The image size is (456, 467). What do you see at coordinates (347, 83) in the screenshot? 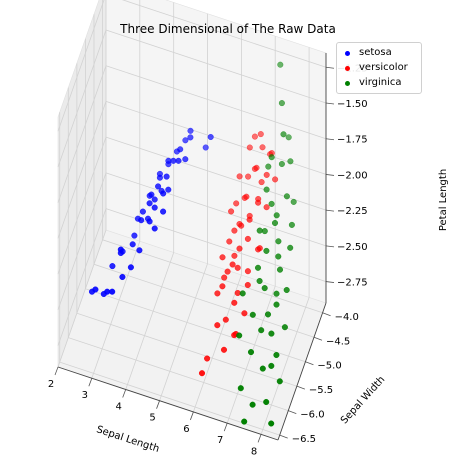
I see `legend-marker-virginica` at bounding box center [347, 83].